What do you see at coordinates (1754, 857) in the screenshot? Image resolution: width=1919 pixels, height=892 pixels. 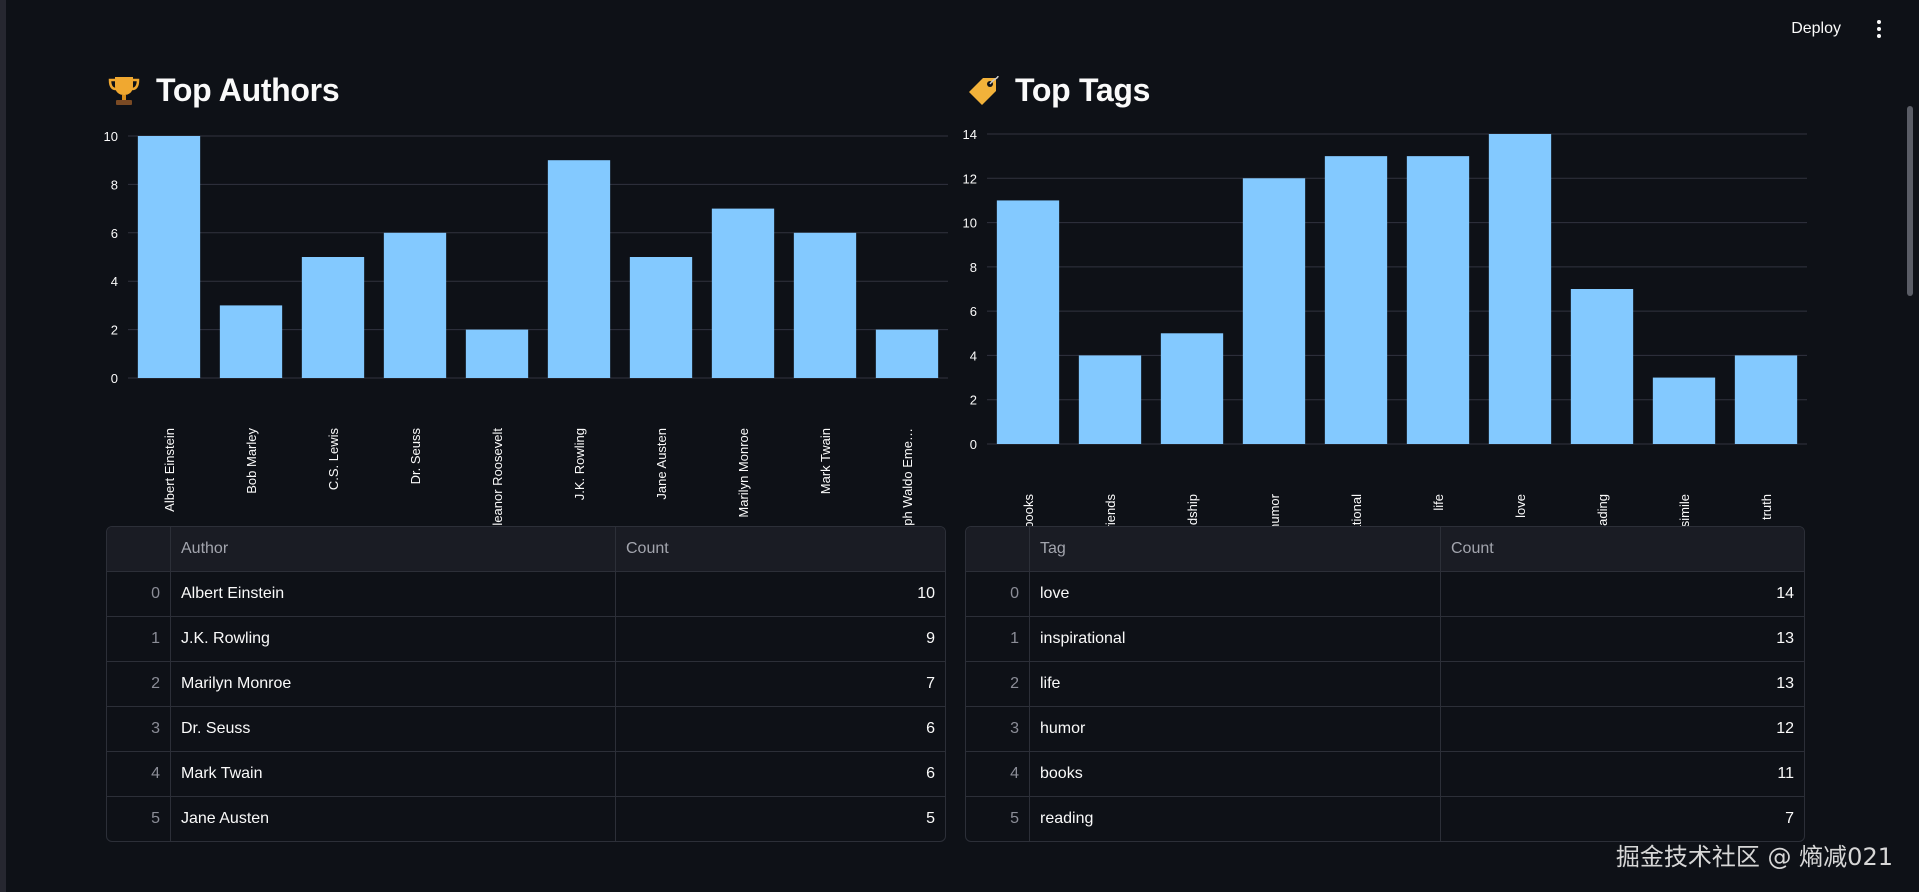 I see `watermark: 掘金技术社区 @ 熵减021` at bounding box center [1754, 857].